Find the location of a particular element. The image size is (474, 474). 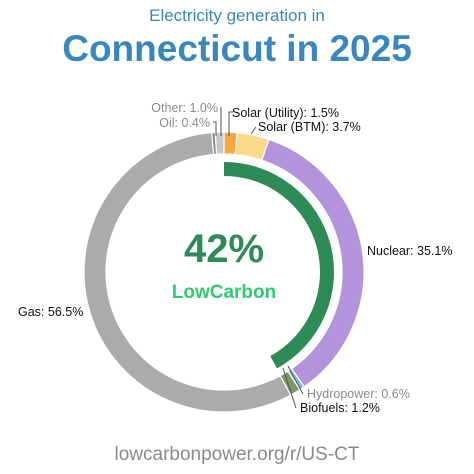

label-biofuels: Biofuels: 1.2% is located at coordinates (340, 408).